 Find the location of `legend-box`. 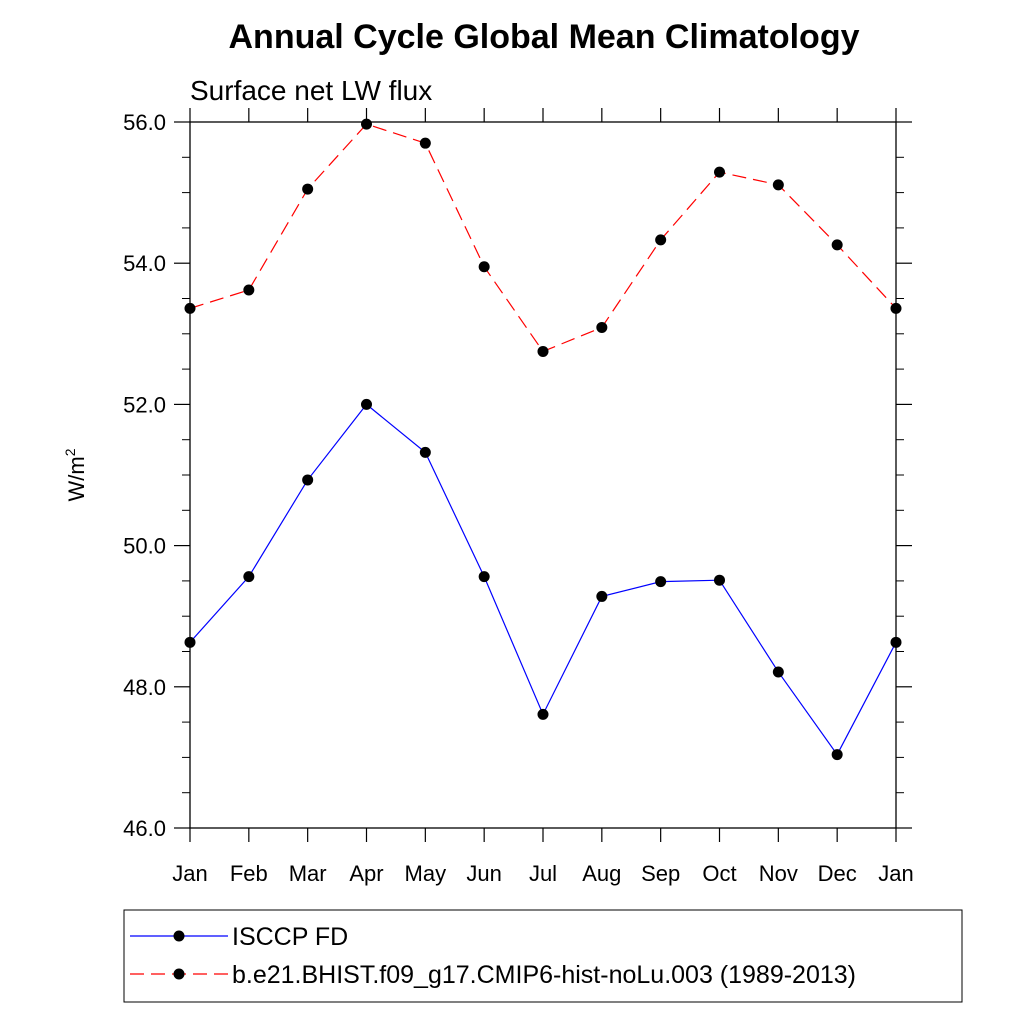

legend-box is located at coordinates (543, 956).